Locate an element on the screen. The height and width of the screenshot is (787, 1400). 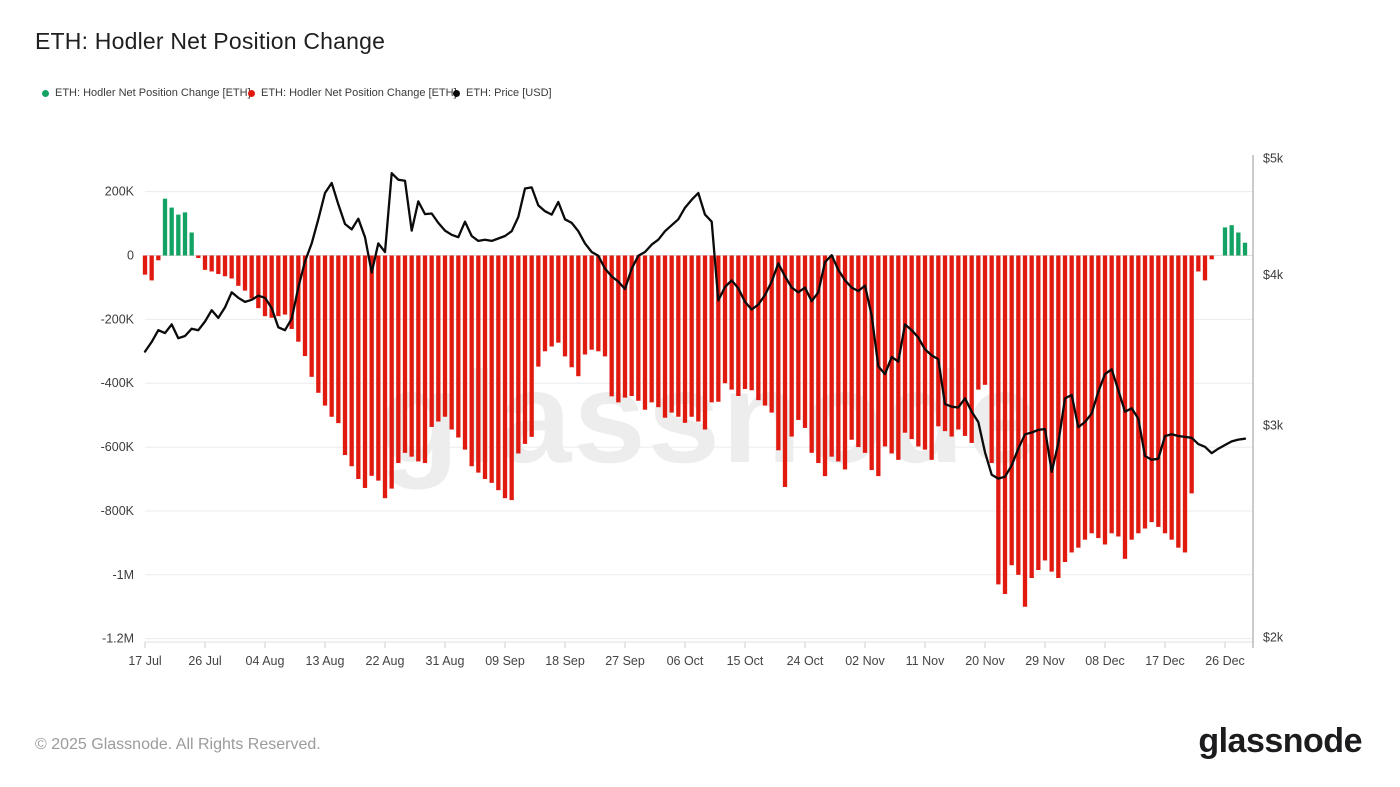
legend-item-hodler-positive: ETH: Hodler Net Position Change [ETH] is located at coordinates (146, 93).